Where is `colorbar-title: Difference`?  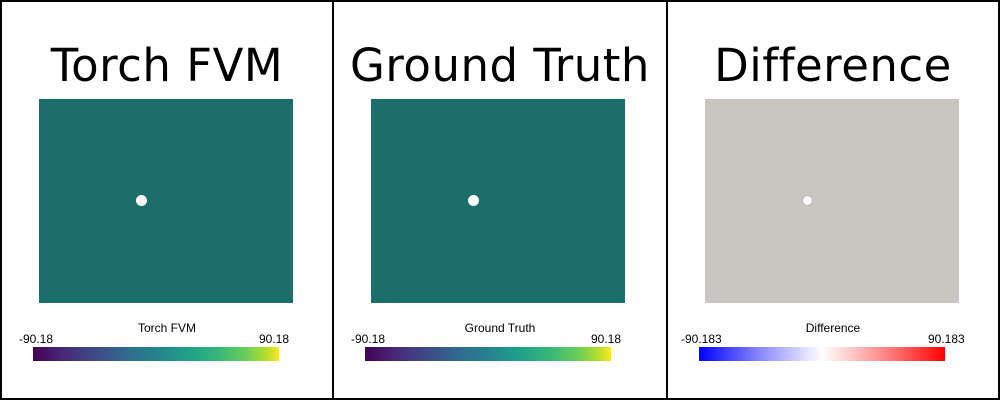
colorbar-title: Difference is located at coordinates (833, 328).